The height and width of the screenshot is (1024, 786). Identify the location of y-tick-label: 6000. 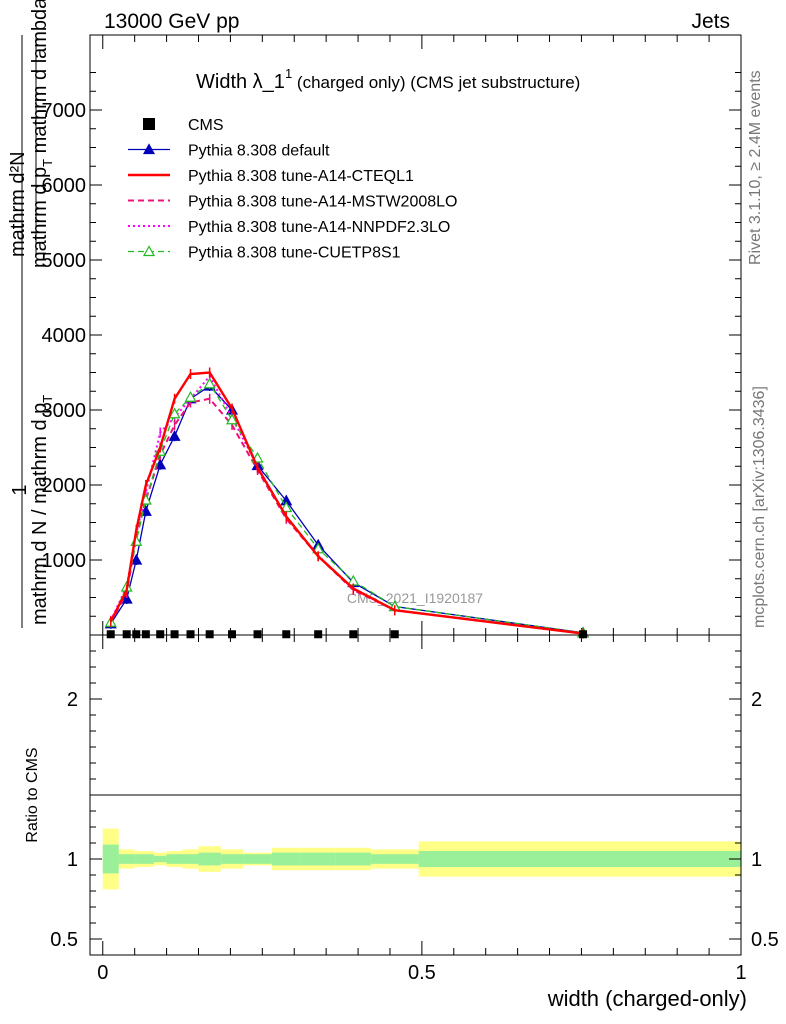
(64, 186).